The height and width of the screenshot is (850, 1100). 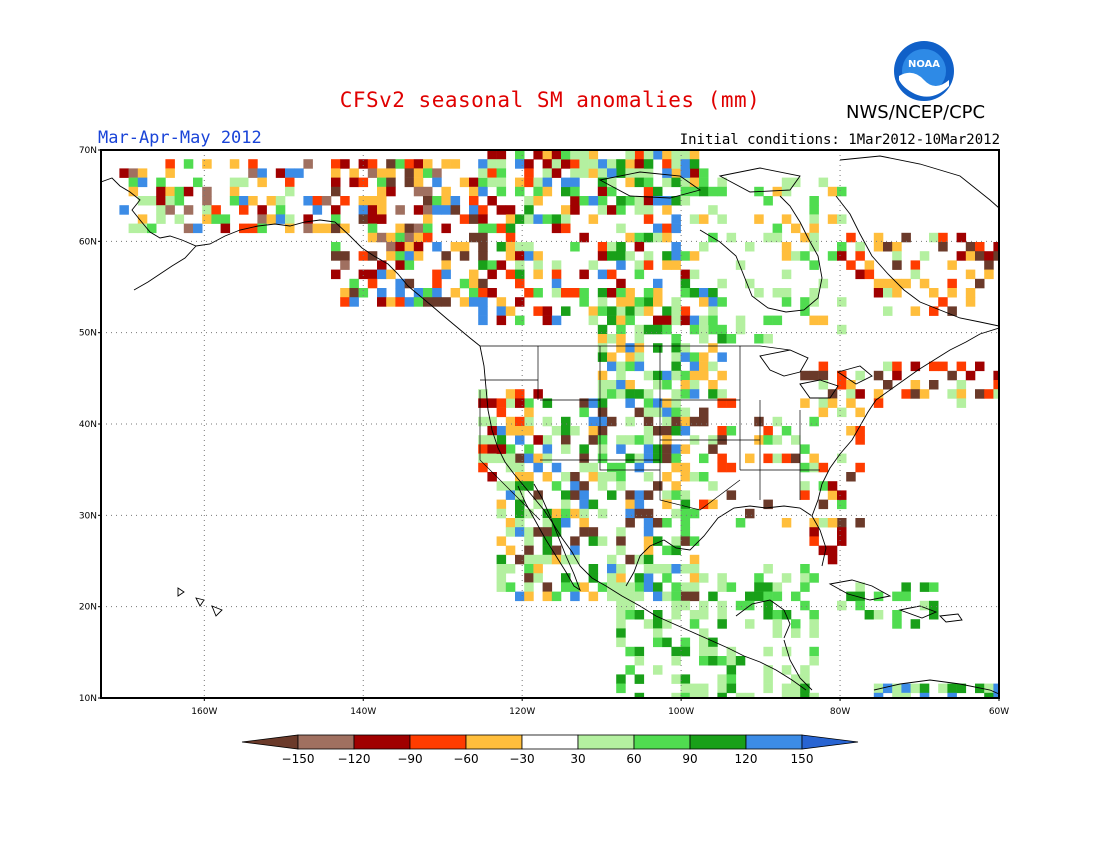 I want to click on lon-tick-label: 140W, so click(x=363, y=712).